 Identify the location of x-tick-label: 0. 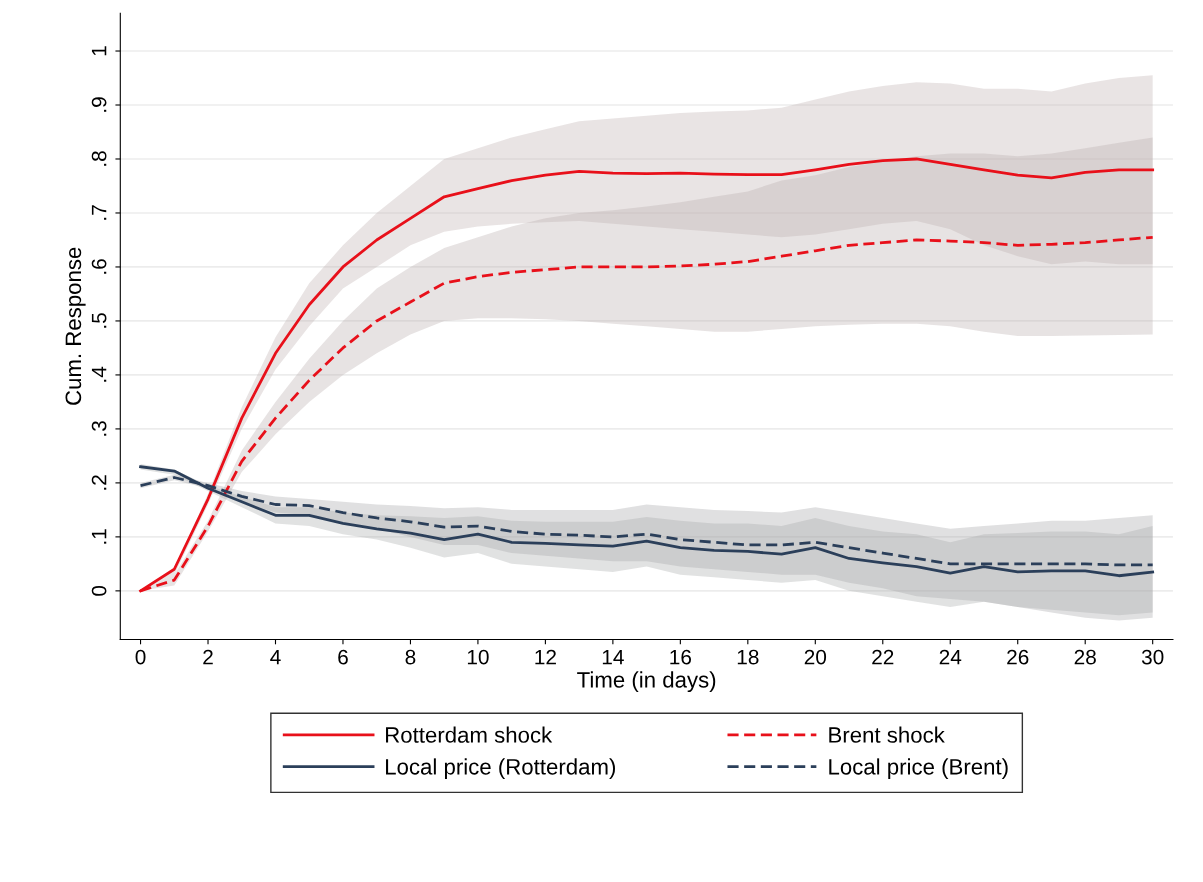
(140, 657).